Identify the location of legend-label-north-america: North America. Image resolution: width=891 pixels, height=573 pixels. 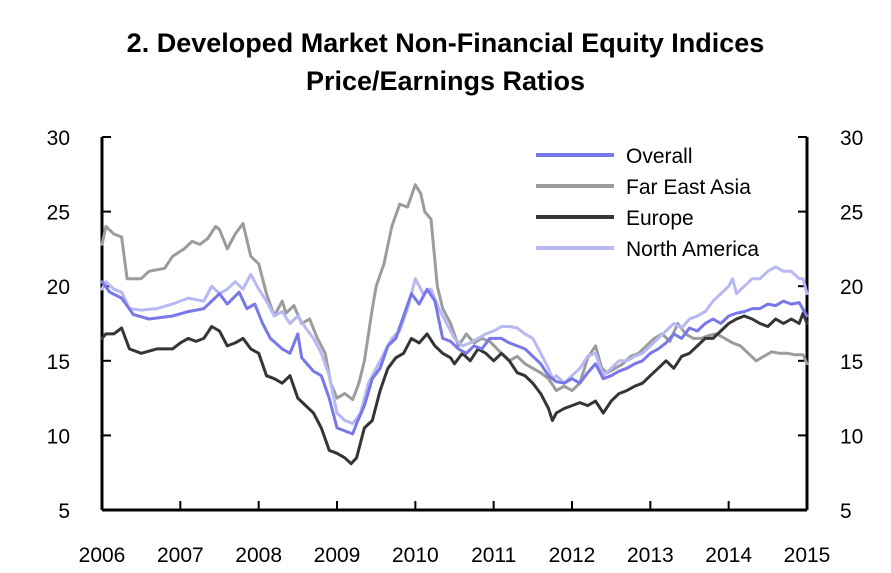
(692, 249).